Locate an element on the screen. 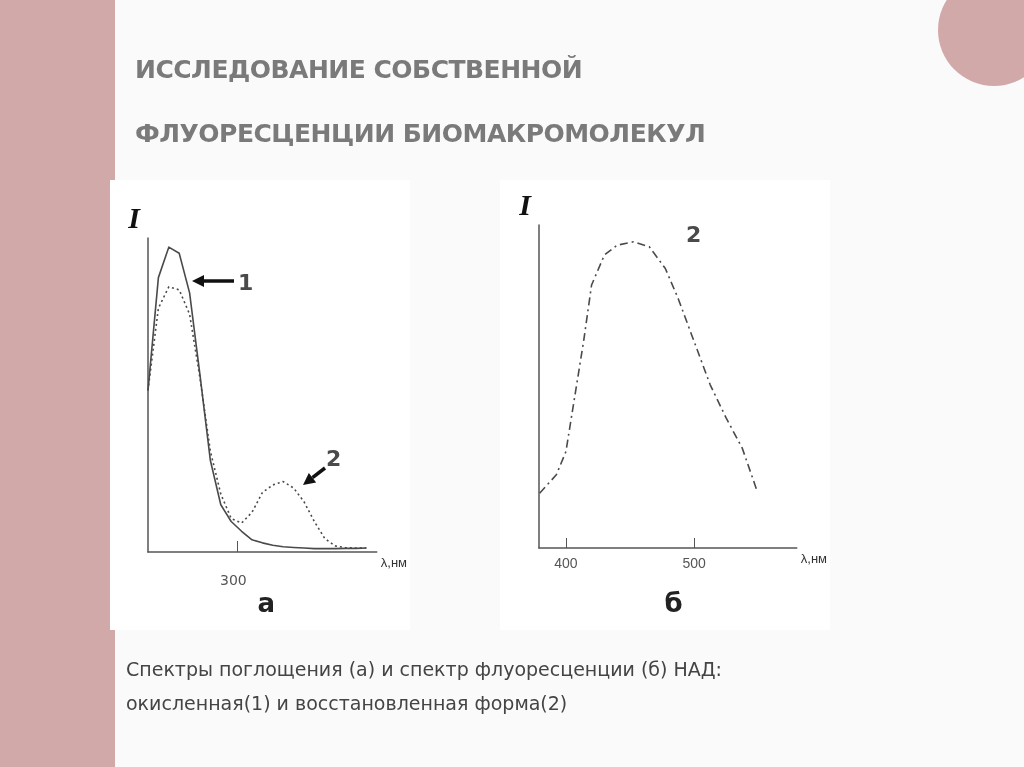 Image resolution: width=1024 pixels, height=767 pixels. x-tick-label: 400 is located at coordinates (566, 563).